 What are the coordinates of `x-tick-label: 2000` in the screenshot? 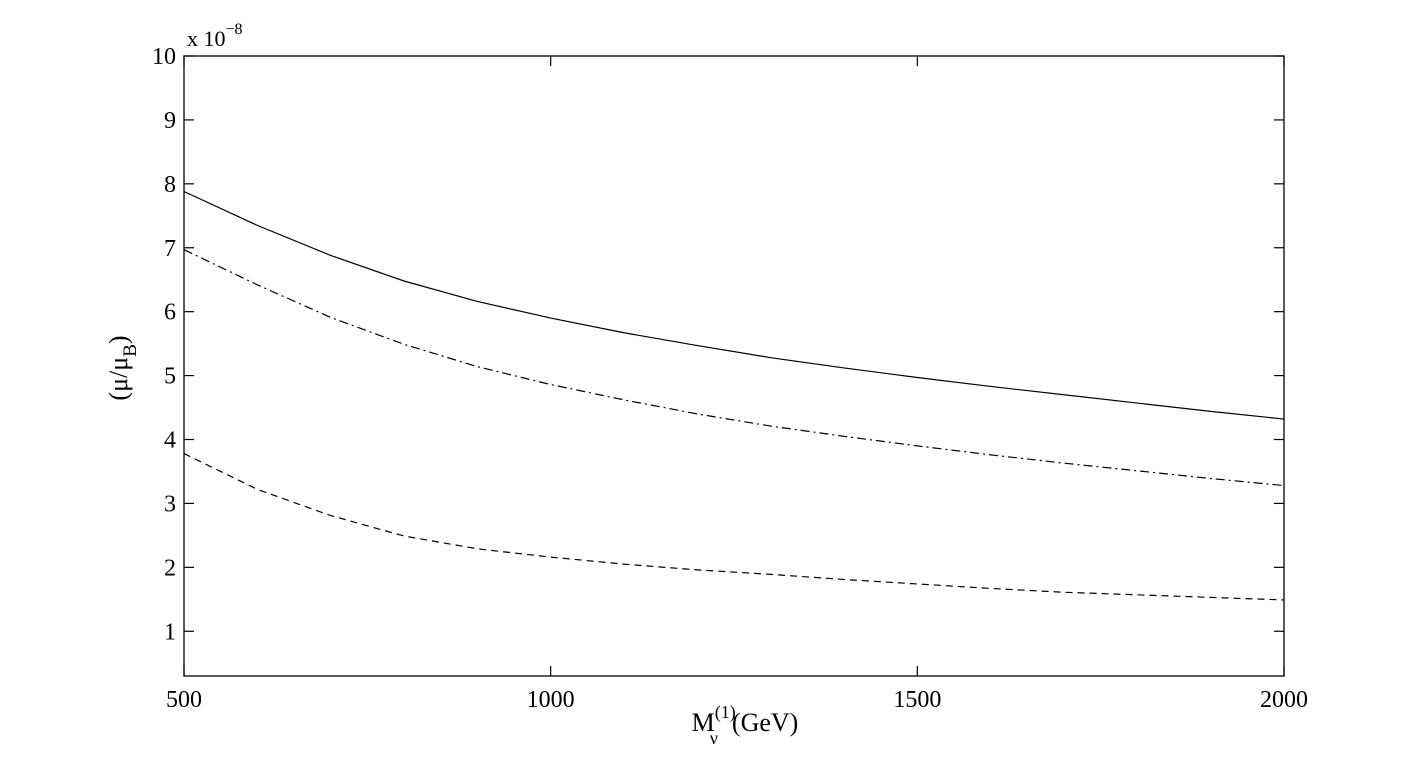 It's located at (1284, 700).